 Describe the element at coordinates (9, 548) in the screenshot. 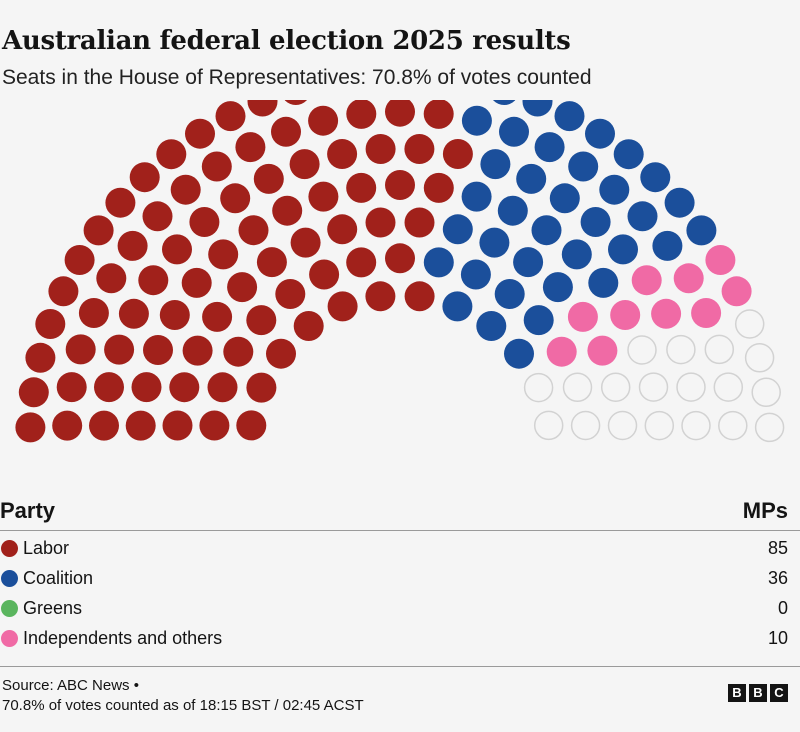

I see `labor-swatch` at that location.